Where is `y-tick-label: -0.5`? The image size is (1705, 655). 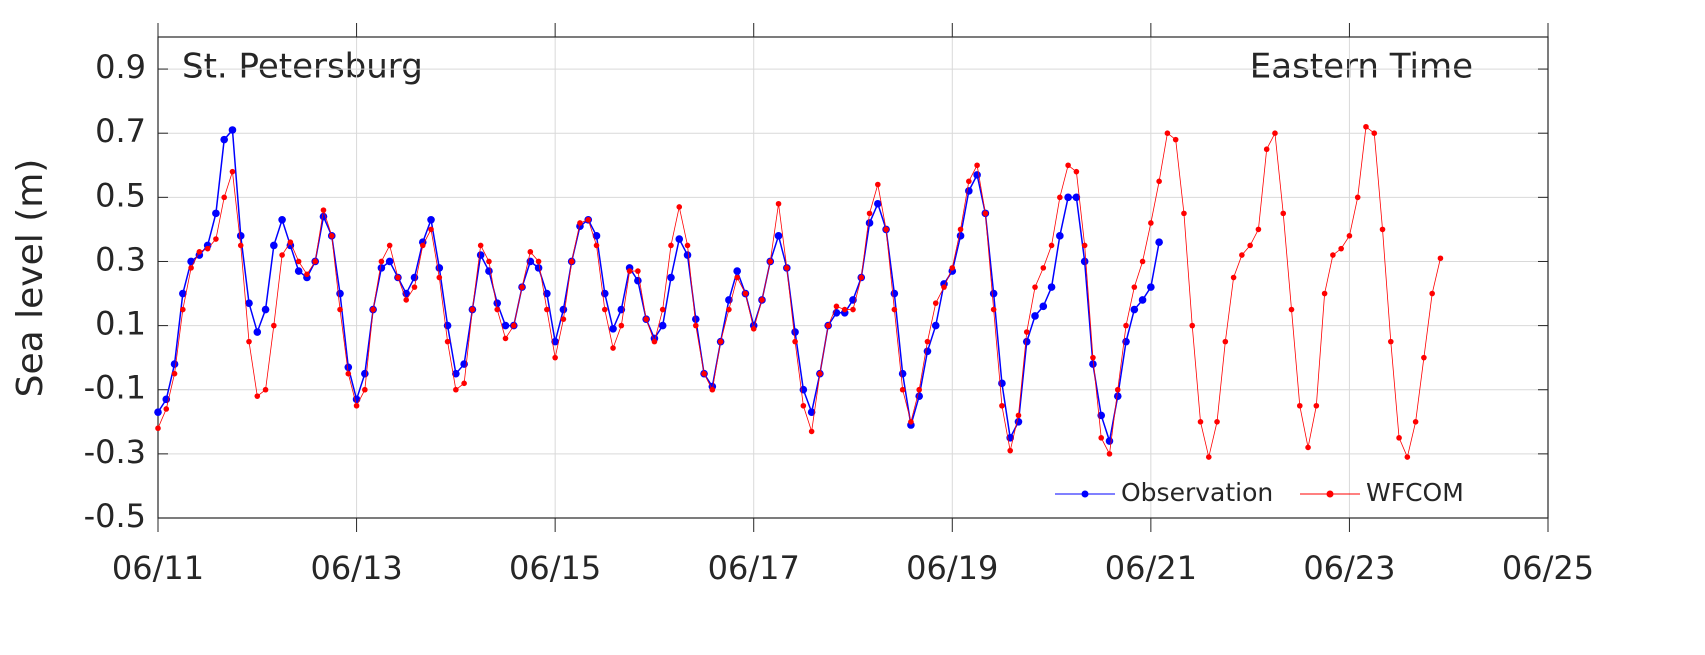
y-tick-label: -0.5 is located at coordinates (115, 516).